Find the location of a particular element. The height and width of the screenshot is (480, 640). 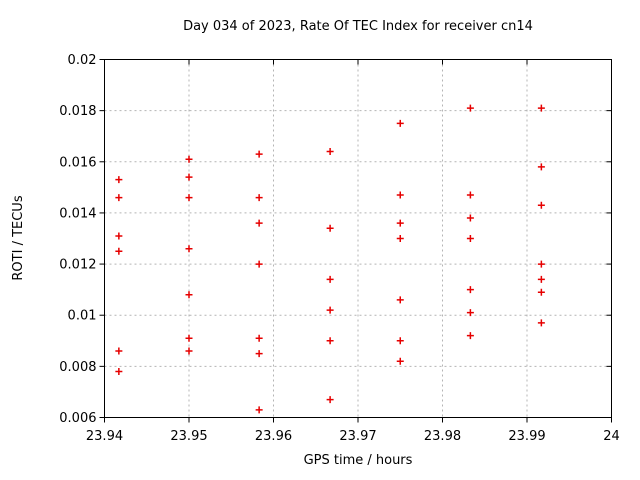

x-tick-label: 23.97 is located at coordinates (357, 436).